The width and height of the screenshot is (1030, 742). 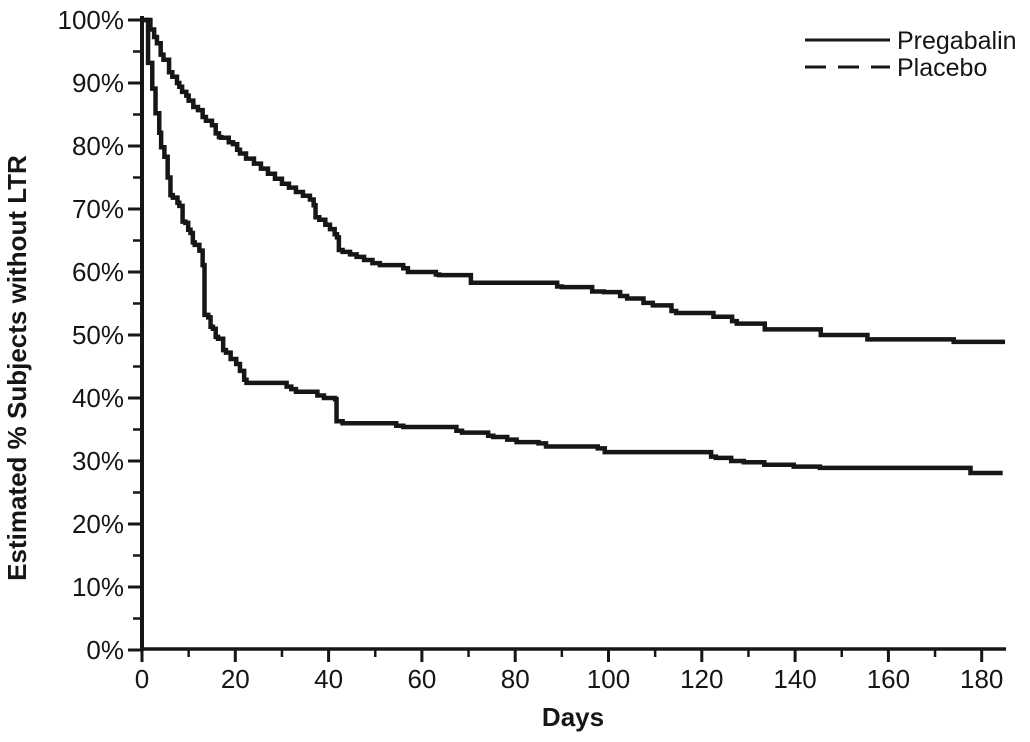 I want to click on x-tick-label: 180, so click(x=981, y=679).